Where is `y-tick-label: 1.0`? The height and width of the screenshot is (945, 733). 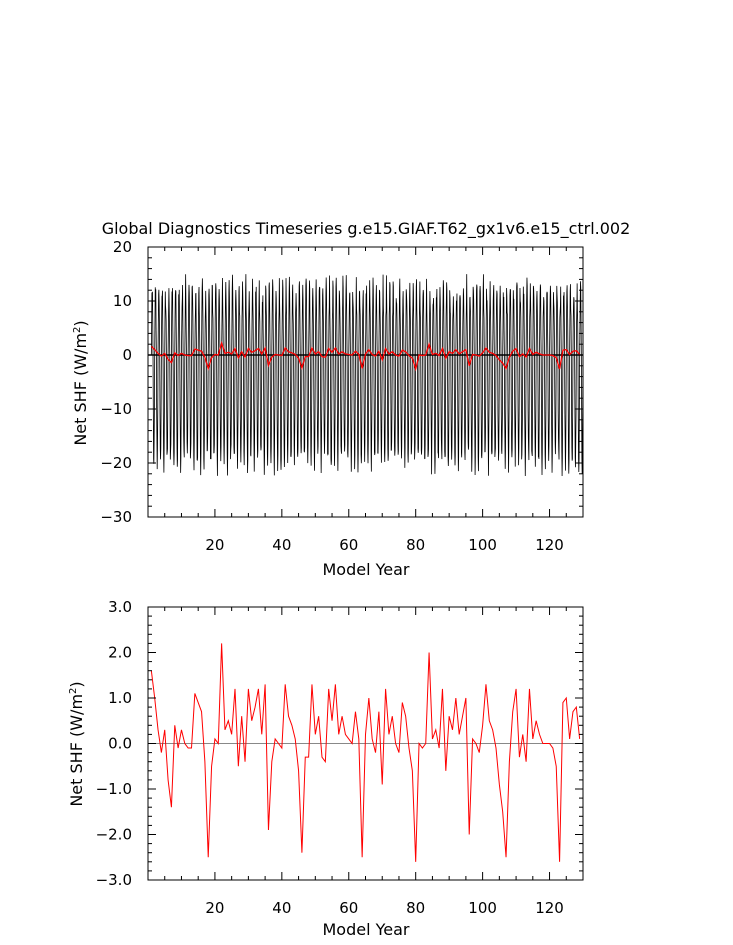
y-tick-label: 1.0 is located at coordinates (120, 698).